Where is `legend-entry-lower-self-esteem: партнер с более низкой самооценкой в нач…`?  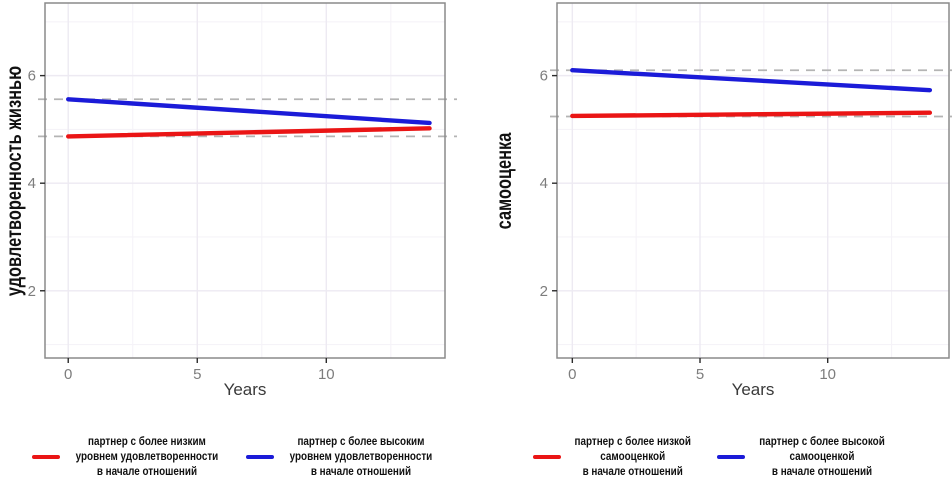
legend-entry-lower-self-esteem: партнер с более низкой самооценкой в нач… is located at coordinates (616, 457).